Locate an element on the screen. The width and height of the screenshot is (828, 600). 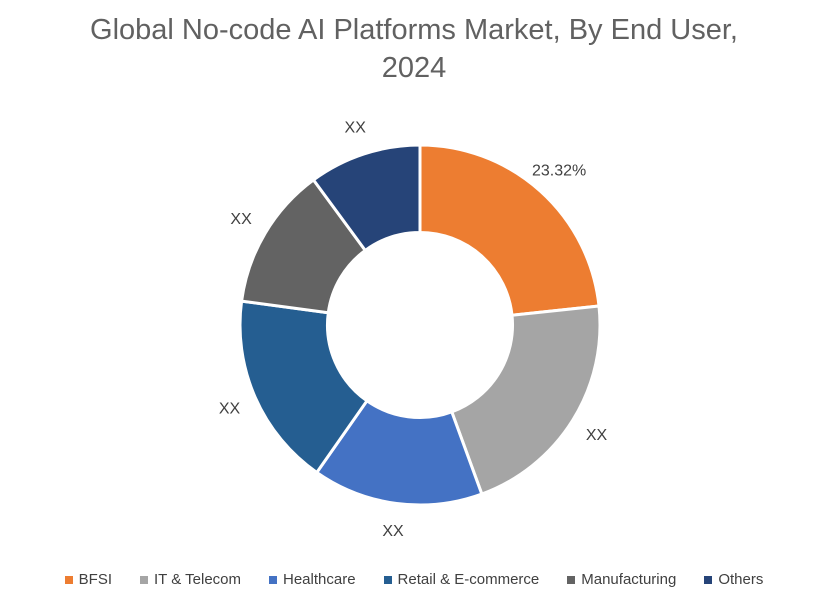
donut-slice-bfsi is located at coordinates (509, 230).